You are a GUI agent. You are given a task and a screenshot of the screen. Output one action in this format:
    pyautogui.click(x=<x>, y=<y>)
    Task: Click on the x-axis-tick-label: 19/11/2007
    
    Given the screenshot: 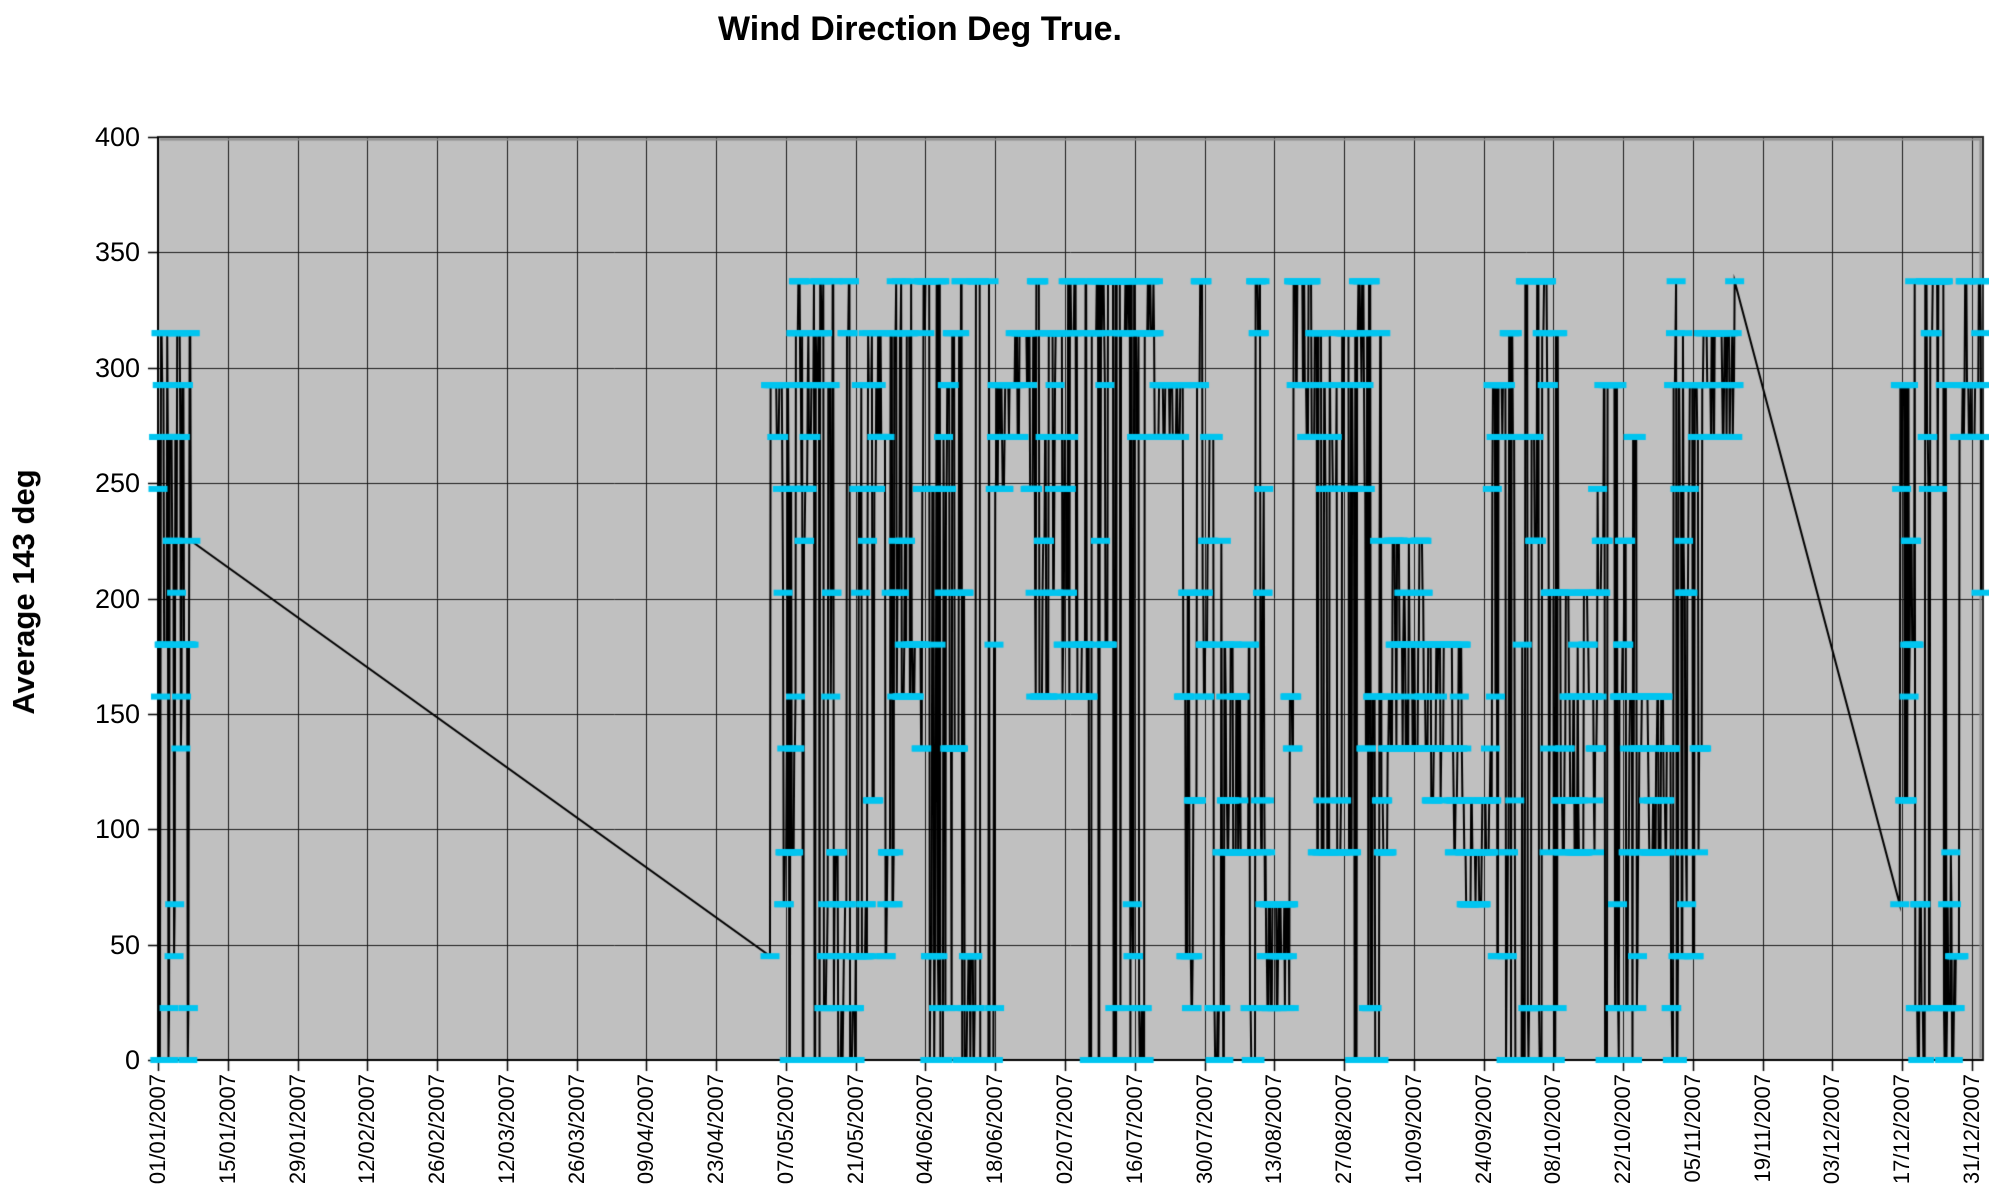 What is the action you would take?
    pyautogui.click(x=1762, y=1128)
    